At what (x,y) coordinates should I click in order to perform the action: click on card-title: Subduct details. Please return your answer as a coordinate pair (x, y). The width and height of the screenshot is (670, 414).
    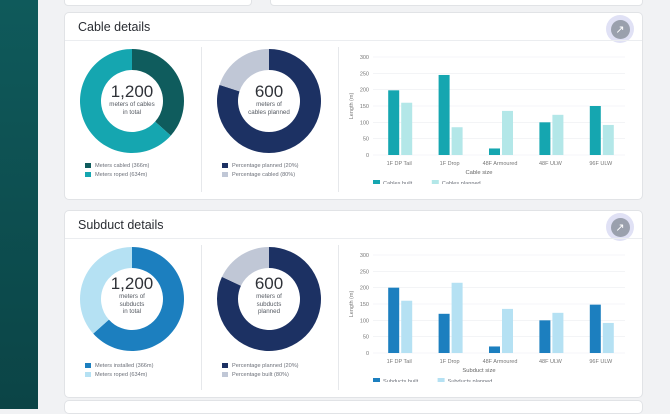
    Looking at the image, I should click on (121, 225).